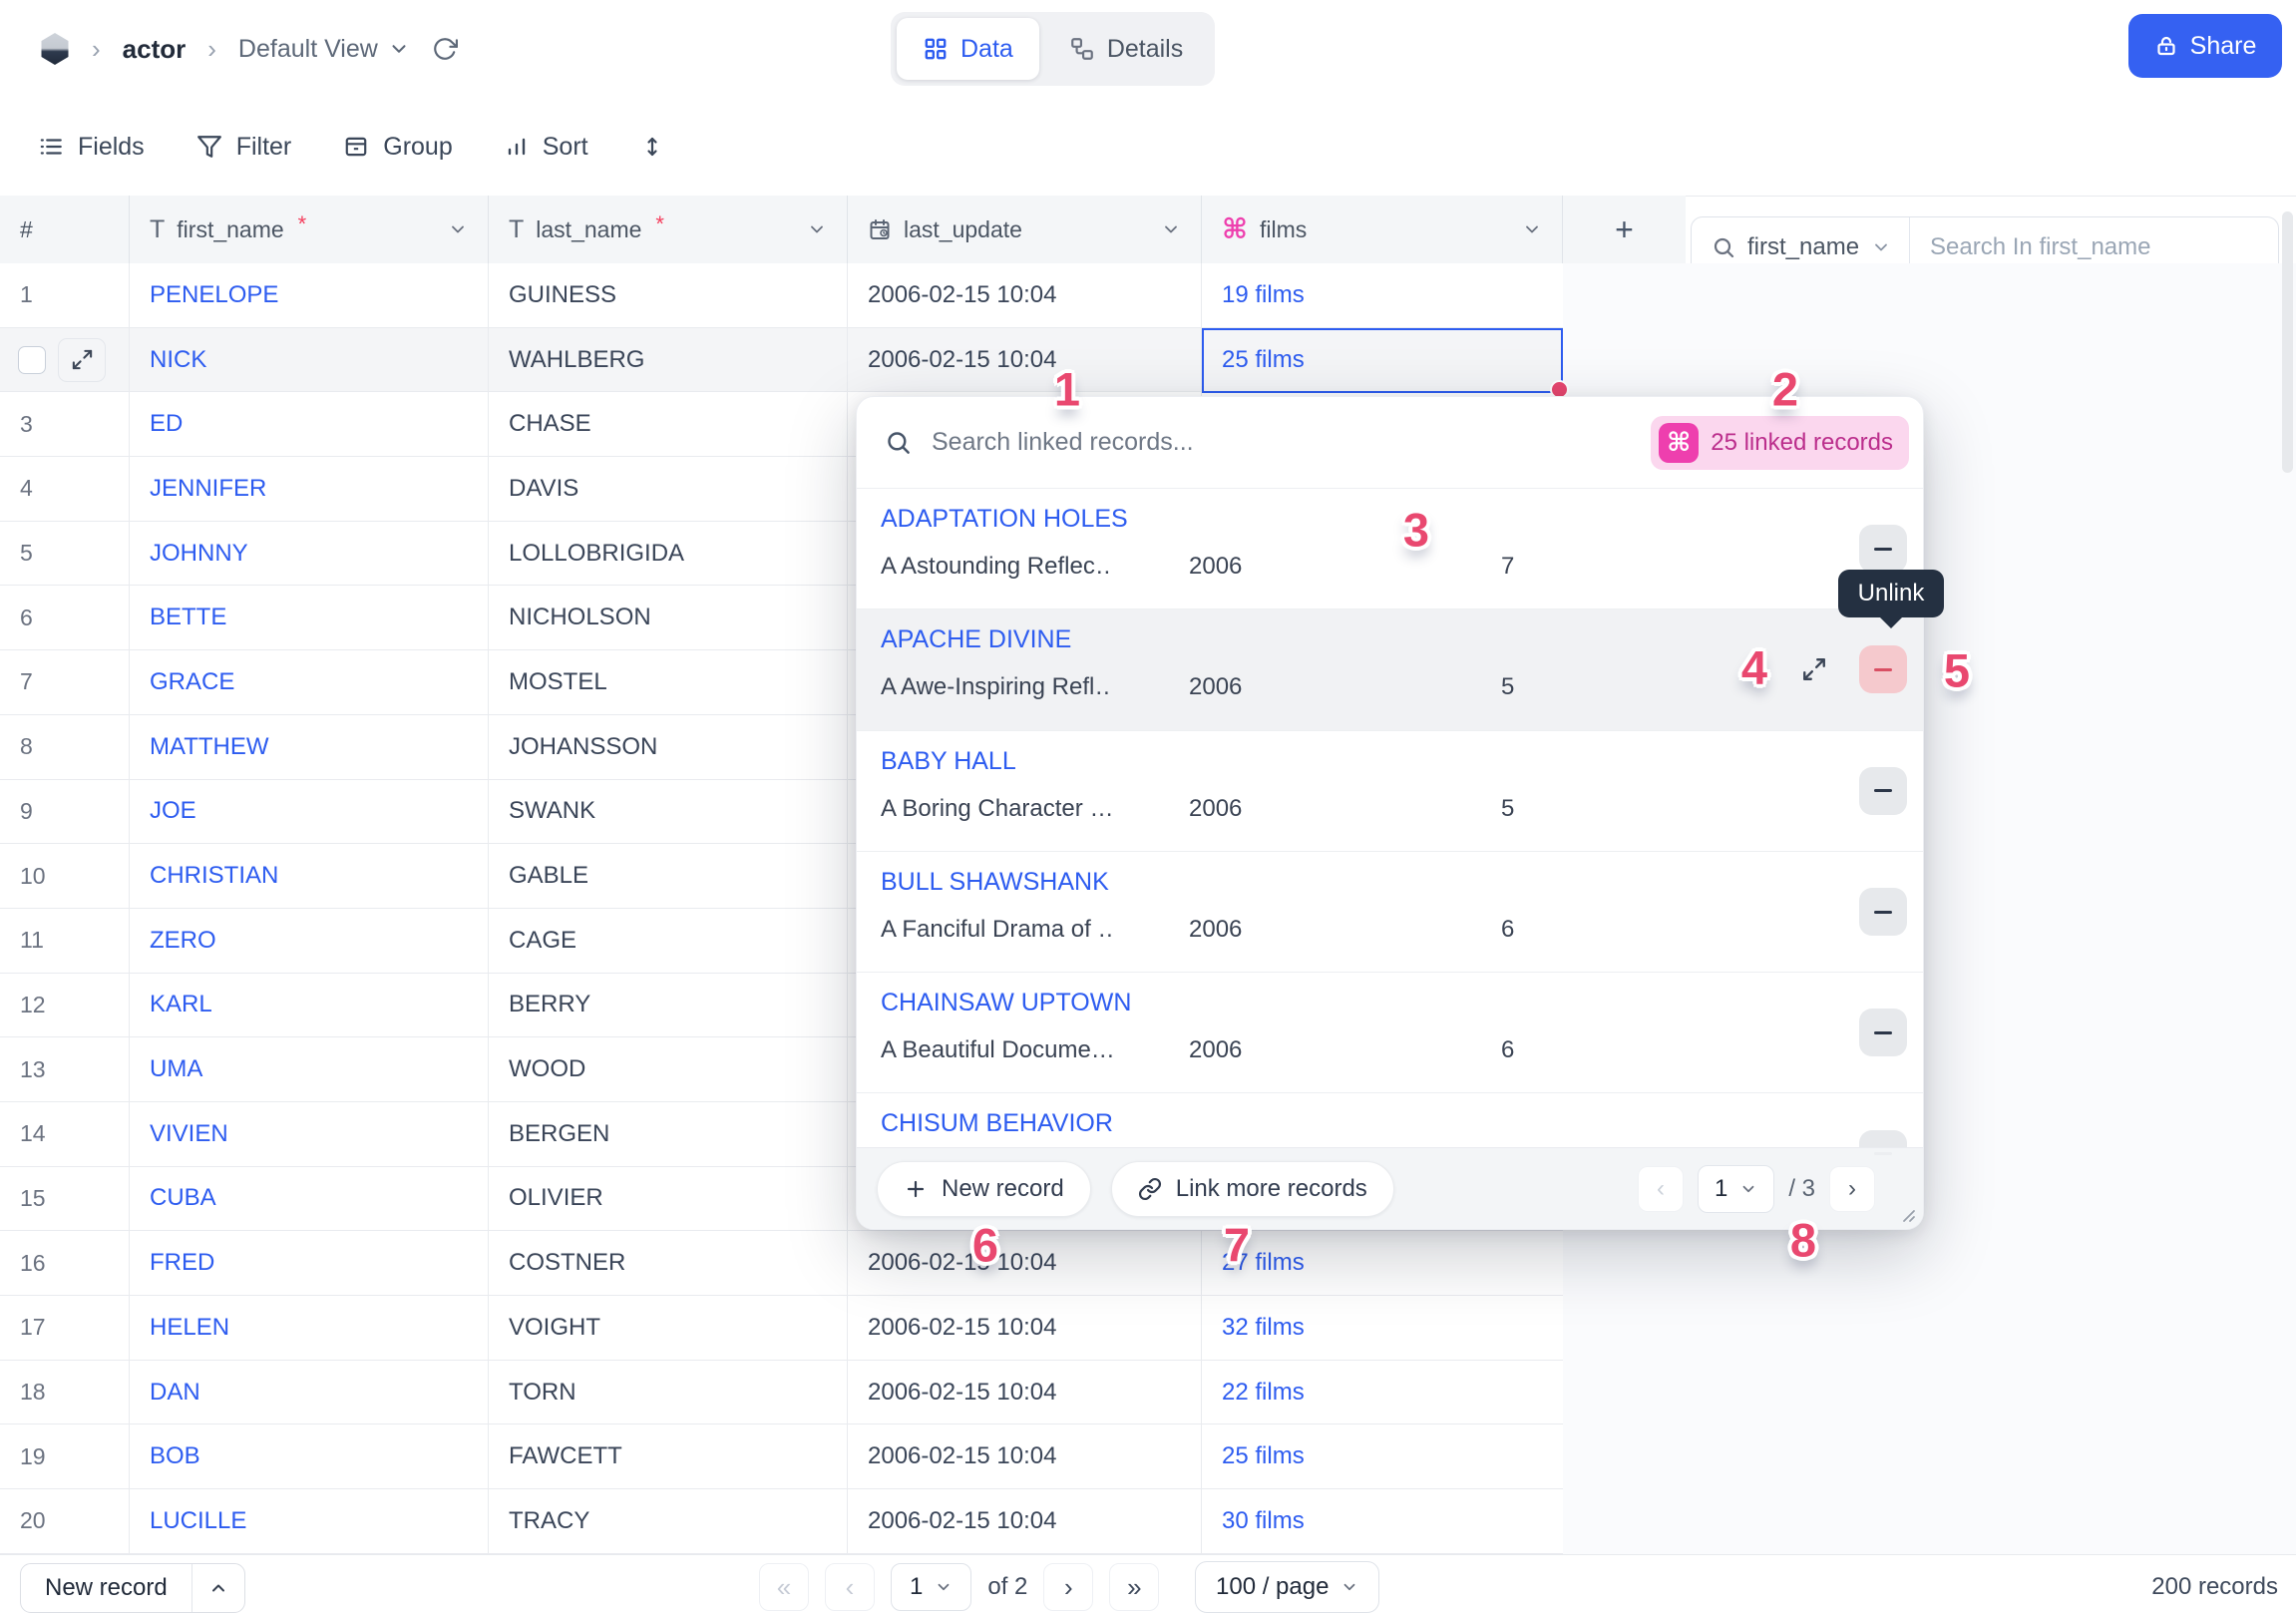 Image resolution: width=2296 pixels, height=1618 pixels. What do you see at coordinates (65, 1392) in the screenshot?
I see `row-number-cell: 18` at bounding box center [65, 1392].